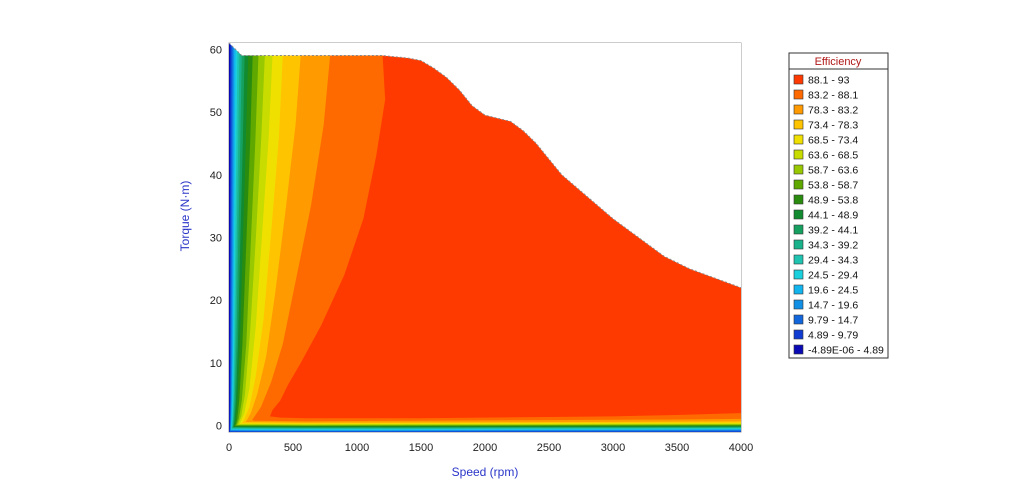  Describe the element at coordinates (293, 448) in the screenshot. I see `x-tick-label: 500` at that location.